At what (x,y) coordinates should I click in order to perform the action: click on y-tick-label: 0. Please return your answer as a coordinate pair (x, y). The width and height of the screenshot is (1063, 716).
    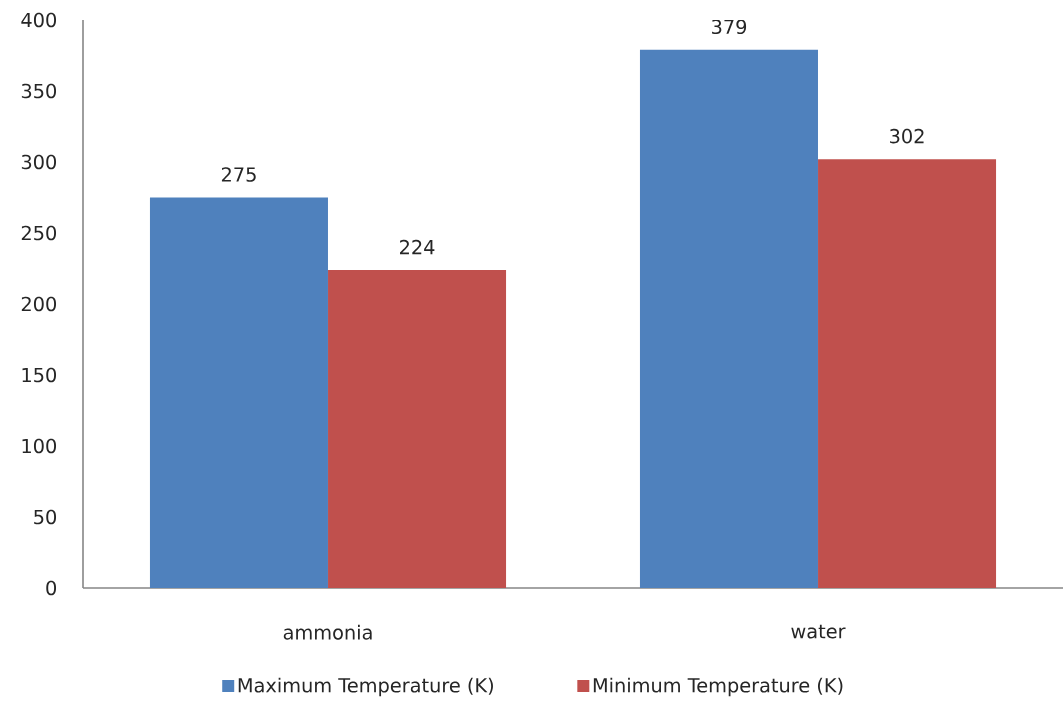
    Looking at the image, I should click on (51, 588).